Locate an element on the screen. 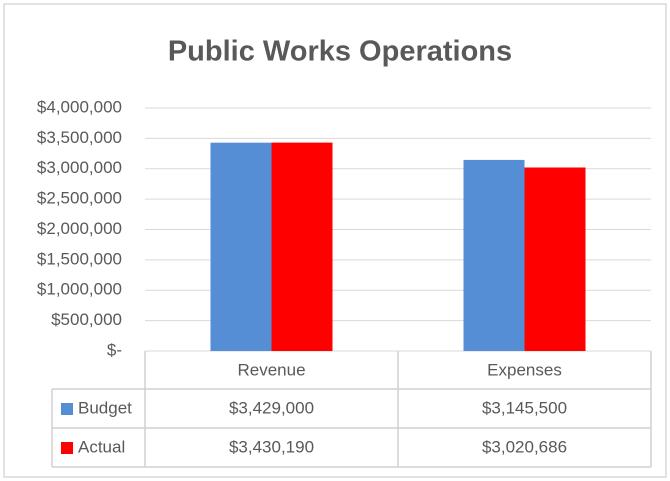 The width and height of the screenshot is (670, 481). y-tick-label: $- is located at coordinates (114, 349).